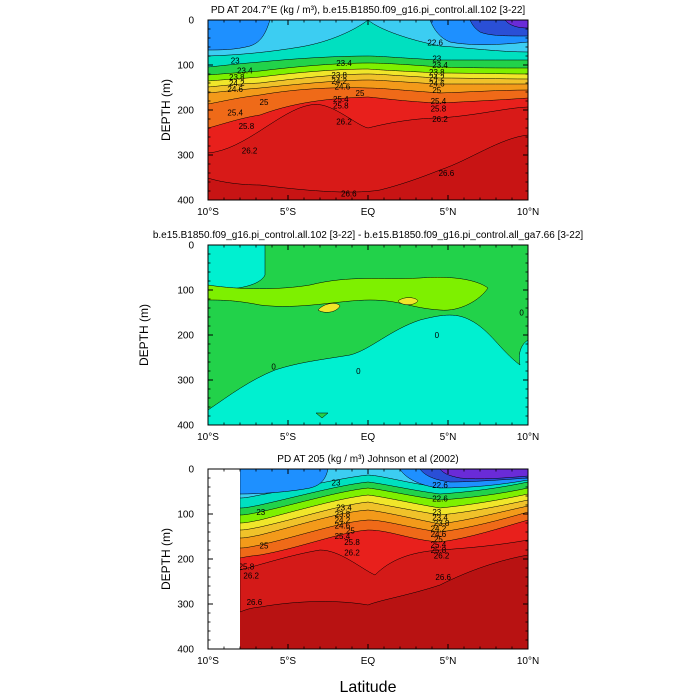  I want to click on panel-1-layer-22.6, so click(239, 35).